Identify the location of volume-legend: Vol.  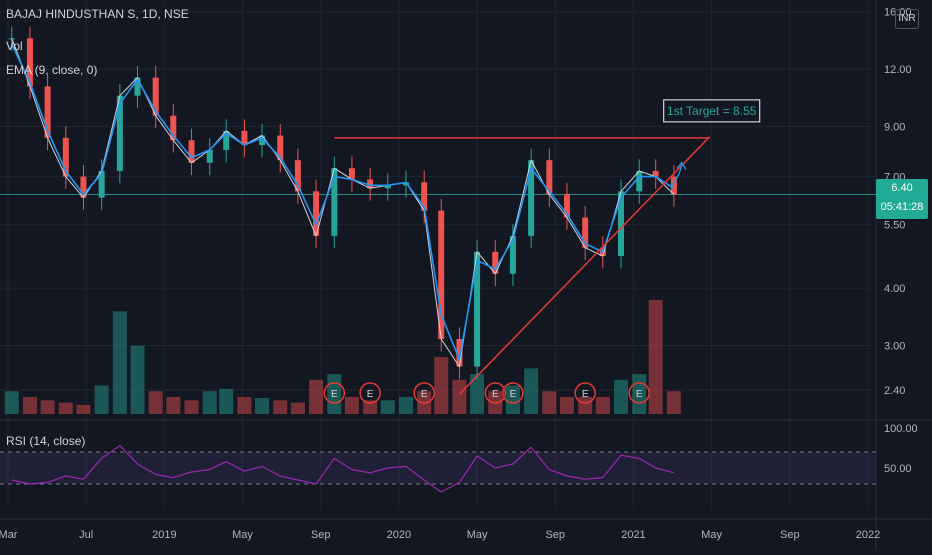
(14, 46).